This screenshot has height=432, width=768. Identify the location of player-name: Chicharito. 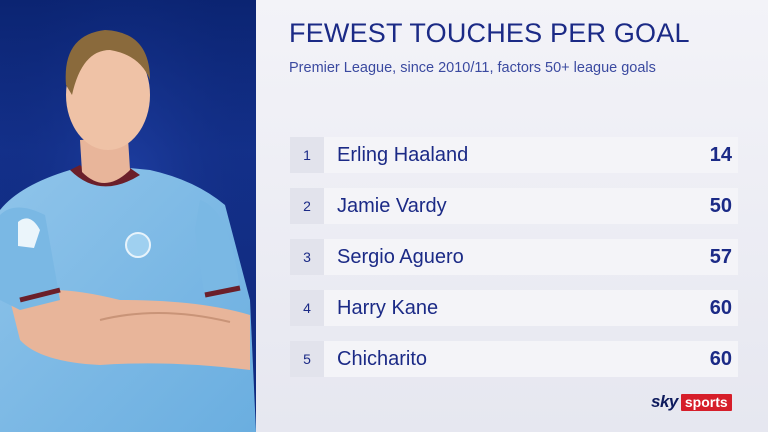
(382, 359).